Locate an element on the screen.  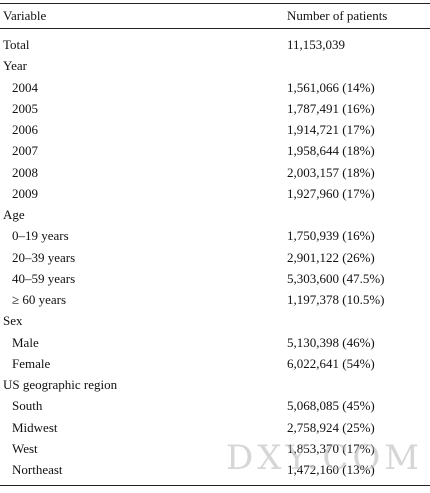
row-label: 2004 is located at coordinates (25, 87).